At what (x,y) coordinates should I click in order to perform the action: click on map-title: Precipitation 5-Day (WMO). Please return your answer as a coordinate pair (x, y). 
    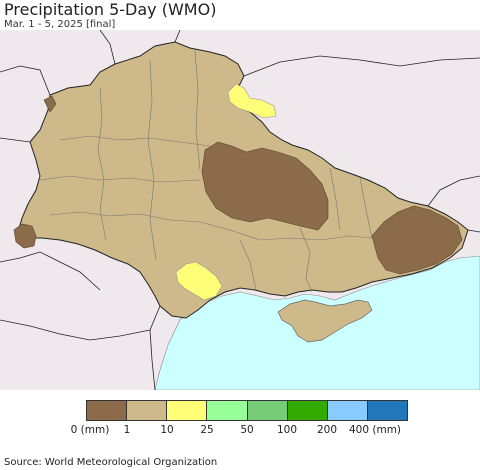
    Looking at the image, I should click on (110, 9).